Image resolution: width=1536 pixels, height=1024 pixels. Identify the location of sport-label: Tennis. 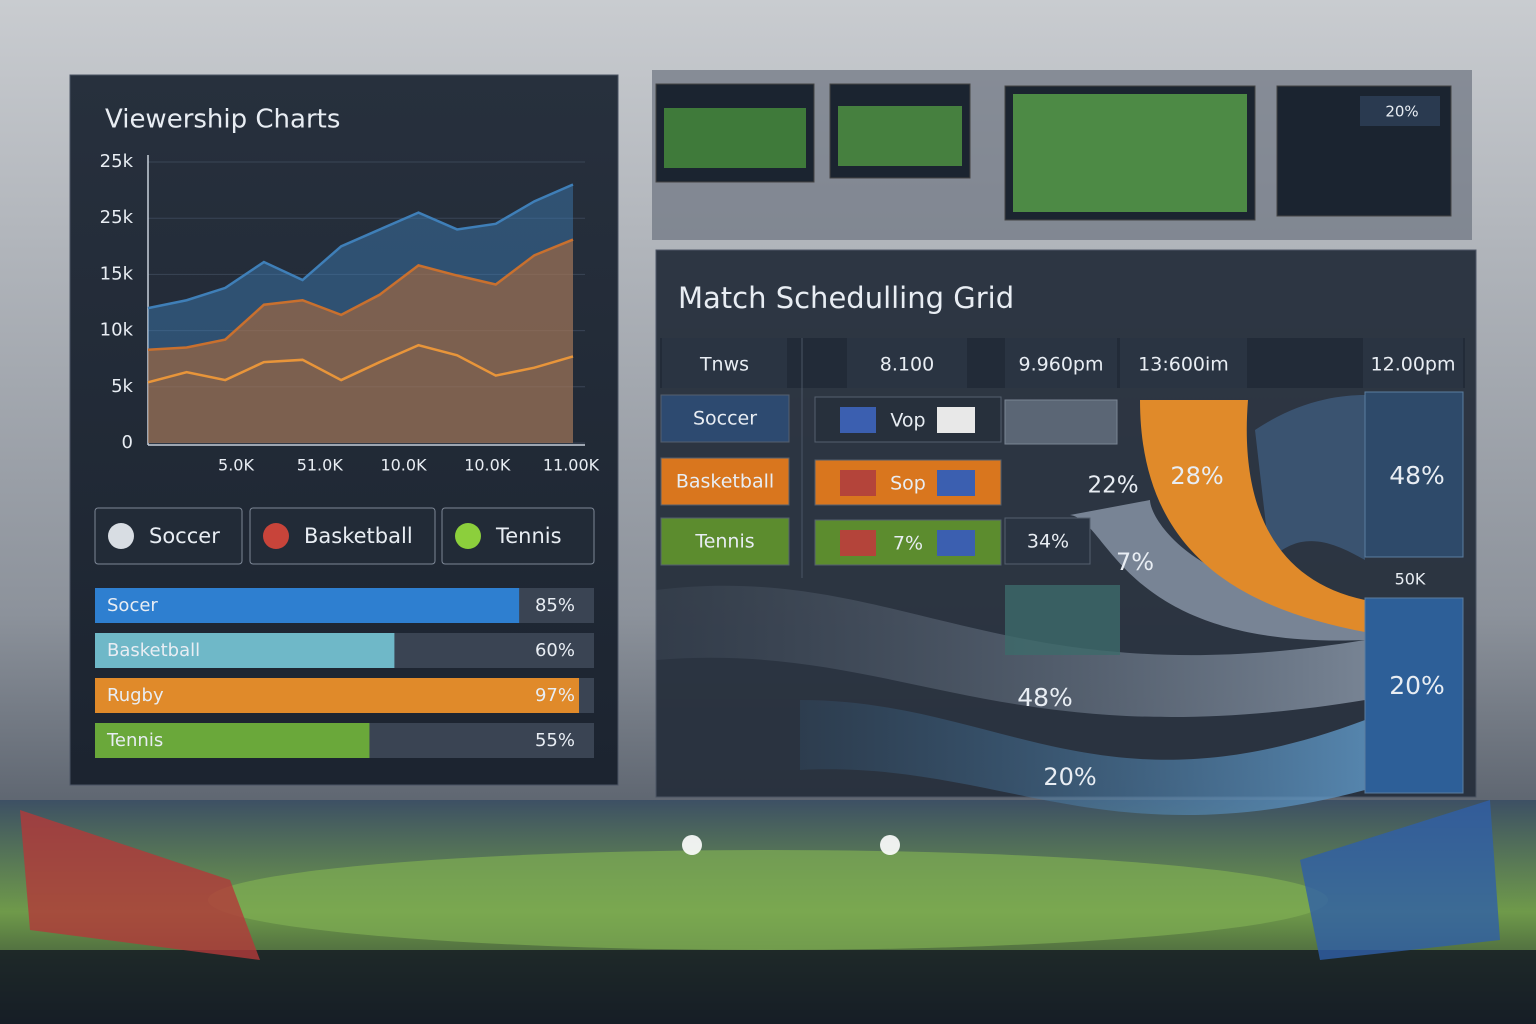
(724, 542).